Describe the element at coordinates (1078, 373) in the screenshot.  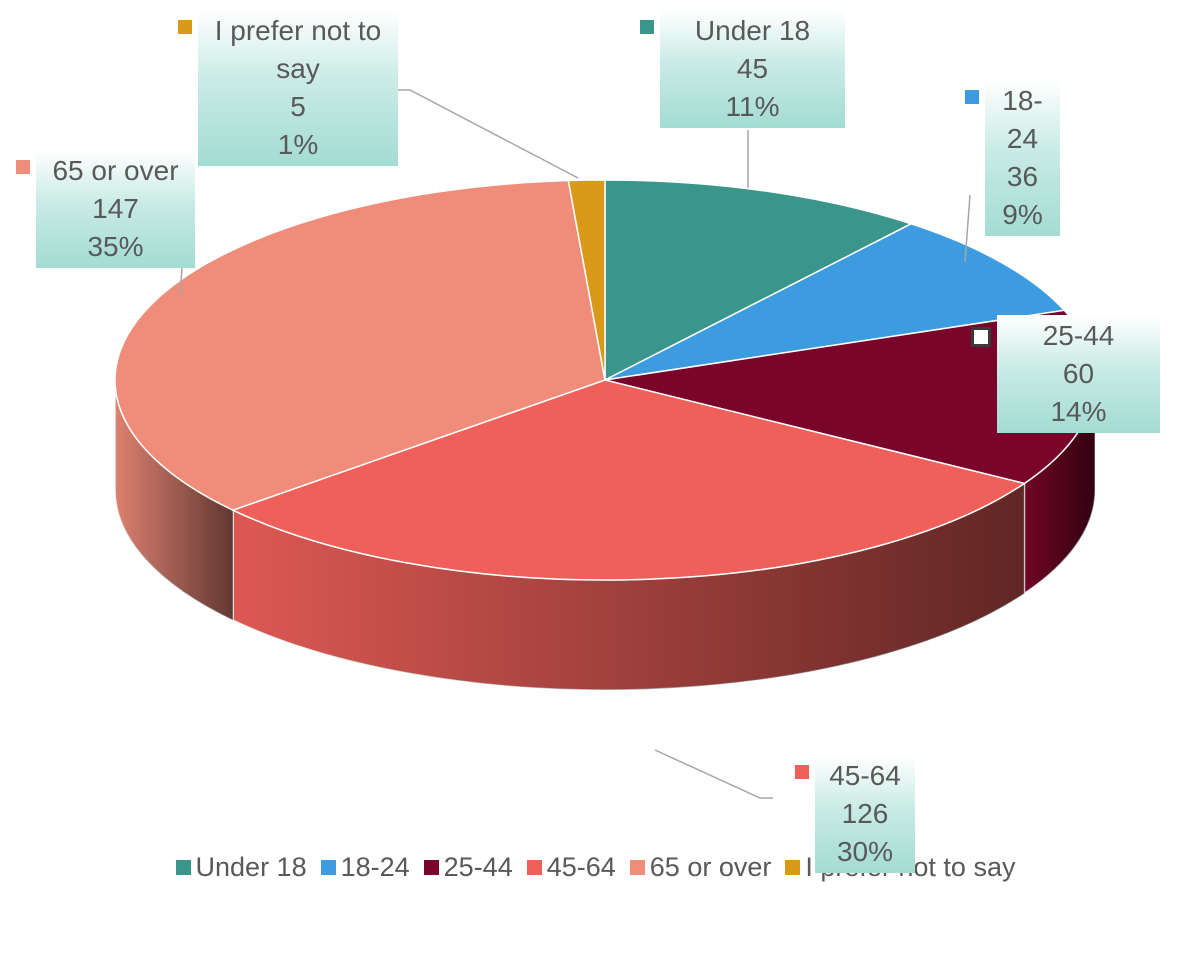
I see `label-value: 60` at that location.